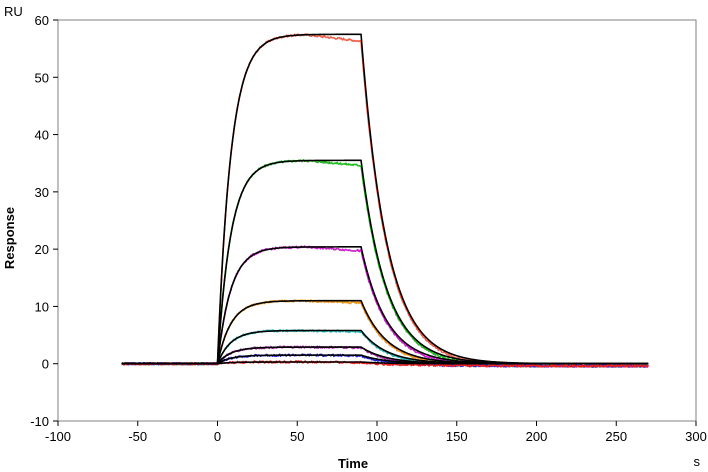 This screenshot has height=472, width=708. What do you see at coordinates (42, 20) in the screenshot?
I see `y-tick-label: 60` at bounding box center [42, 20].